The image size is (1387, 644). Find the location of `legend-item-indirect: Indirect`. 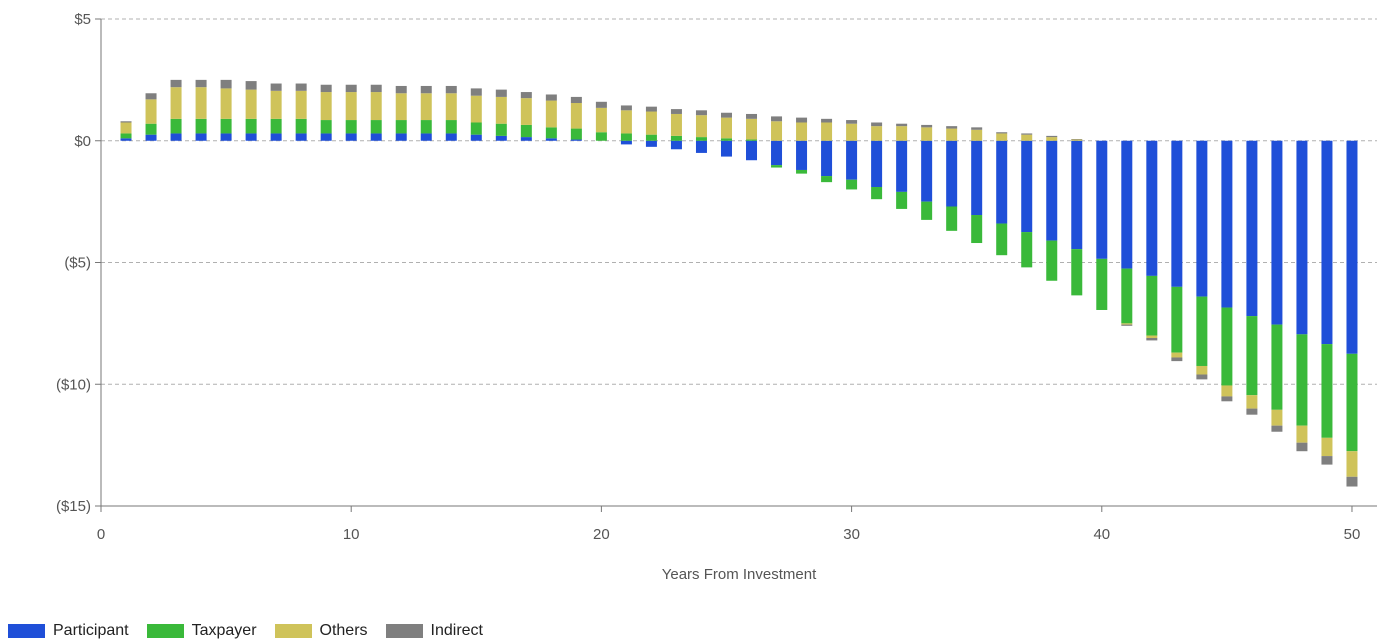

legend-item-indirect: Indirect is located at coordinates (434, 631).